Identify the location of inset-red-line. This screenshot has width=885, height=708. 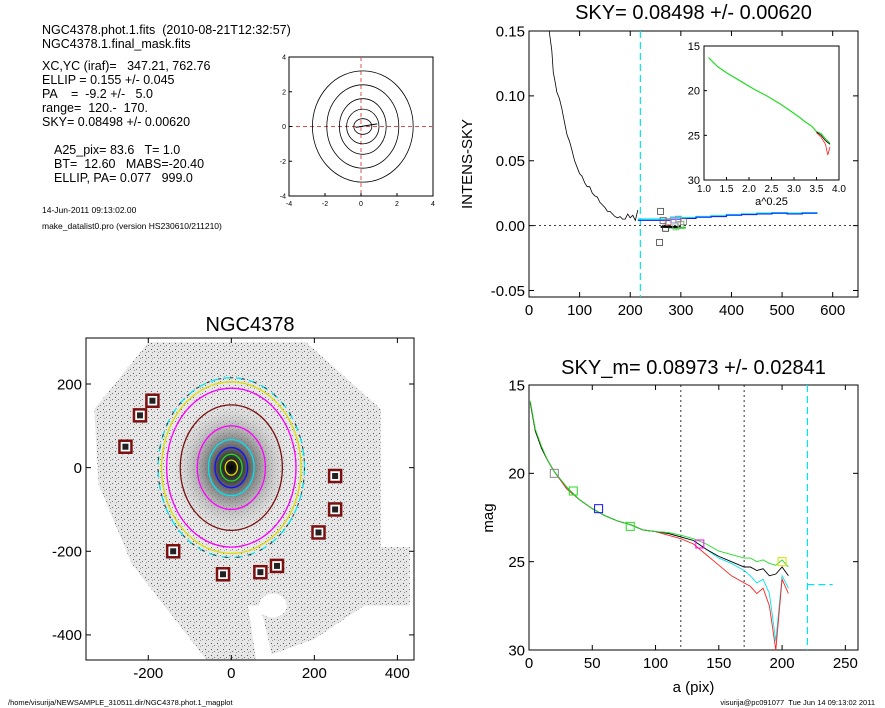
(823, 144).